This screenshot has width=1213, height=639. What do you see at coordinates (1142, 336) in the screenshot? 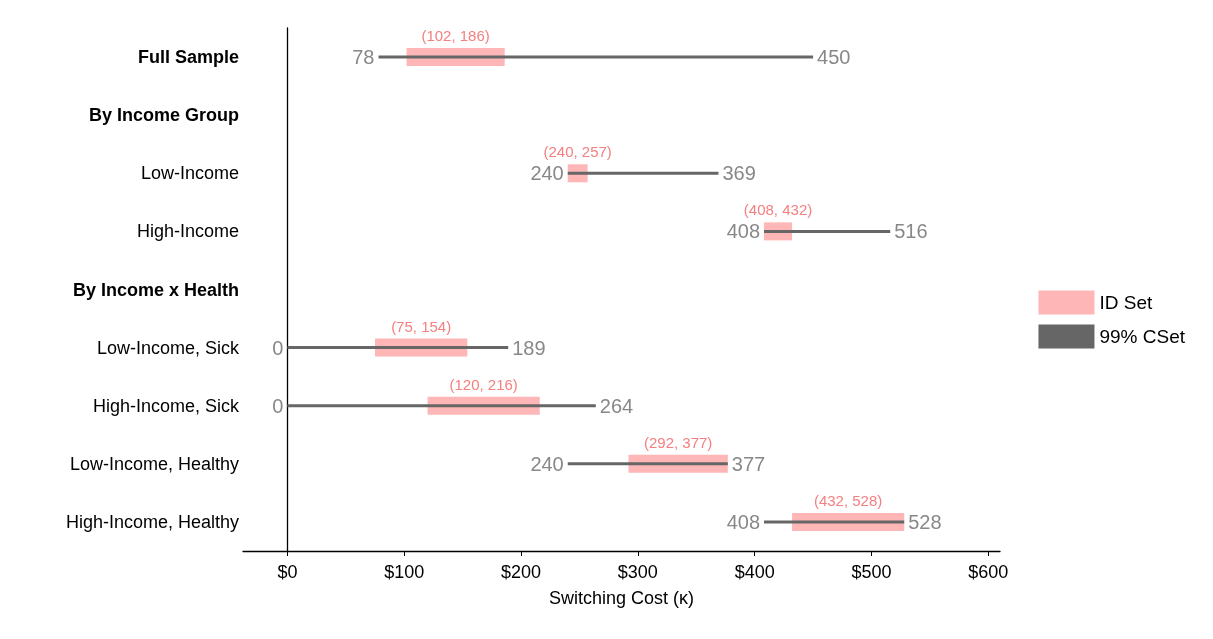
I see `legend-label: 99% CSet` at bounding box center [1142, 336].